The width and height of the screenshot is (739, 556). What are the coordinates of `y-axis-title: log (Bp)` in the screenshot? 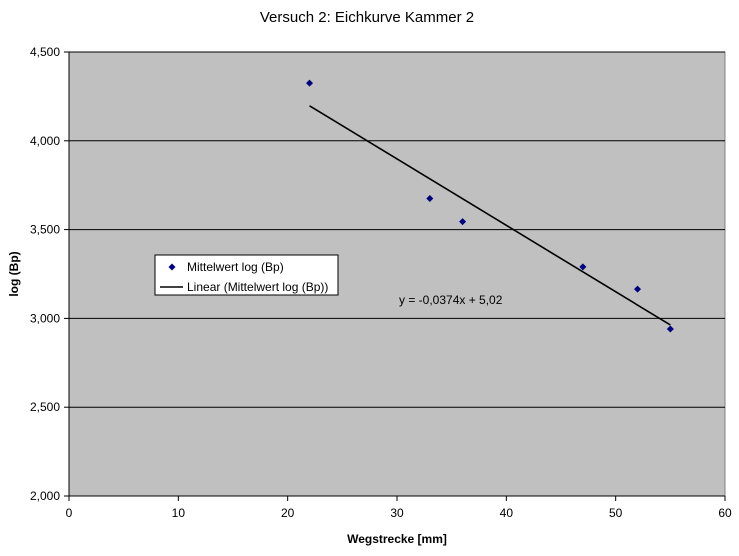 It's located at (14, 273).